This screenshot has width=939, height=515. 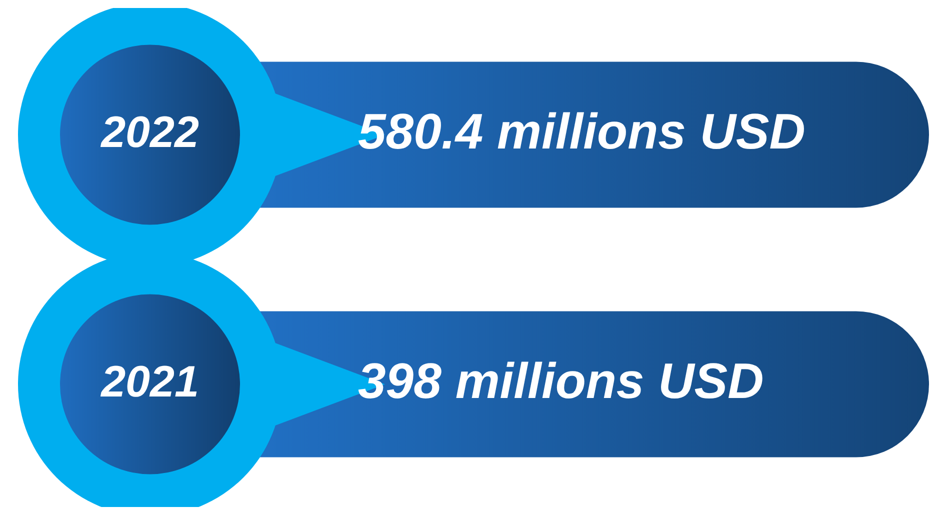 I want to click on category-label: 2021, so click(x=149, y=381).